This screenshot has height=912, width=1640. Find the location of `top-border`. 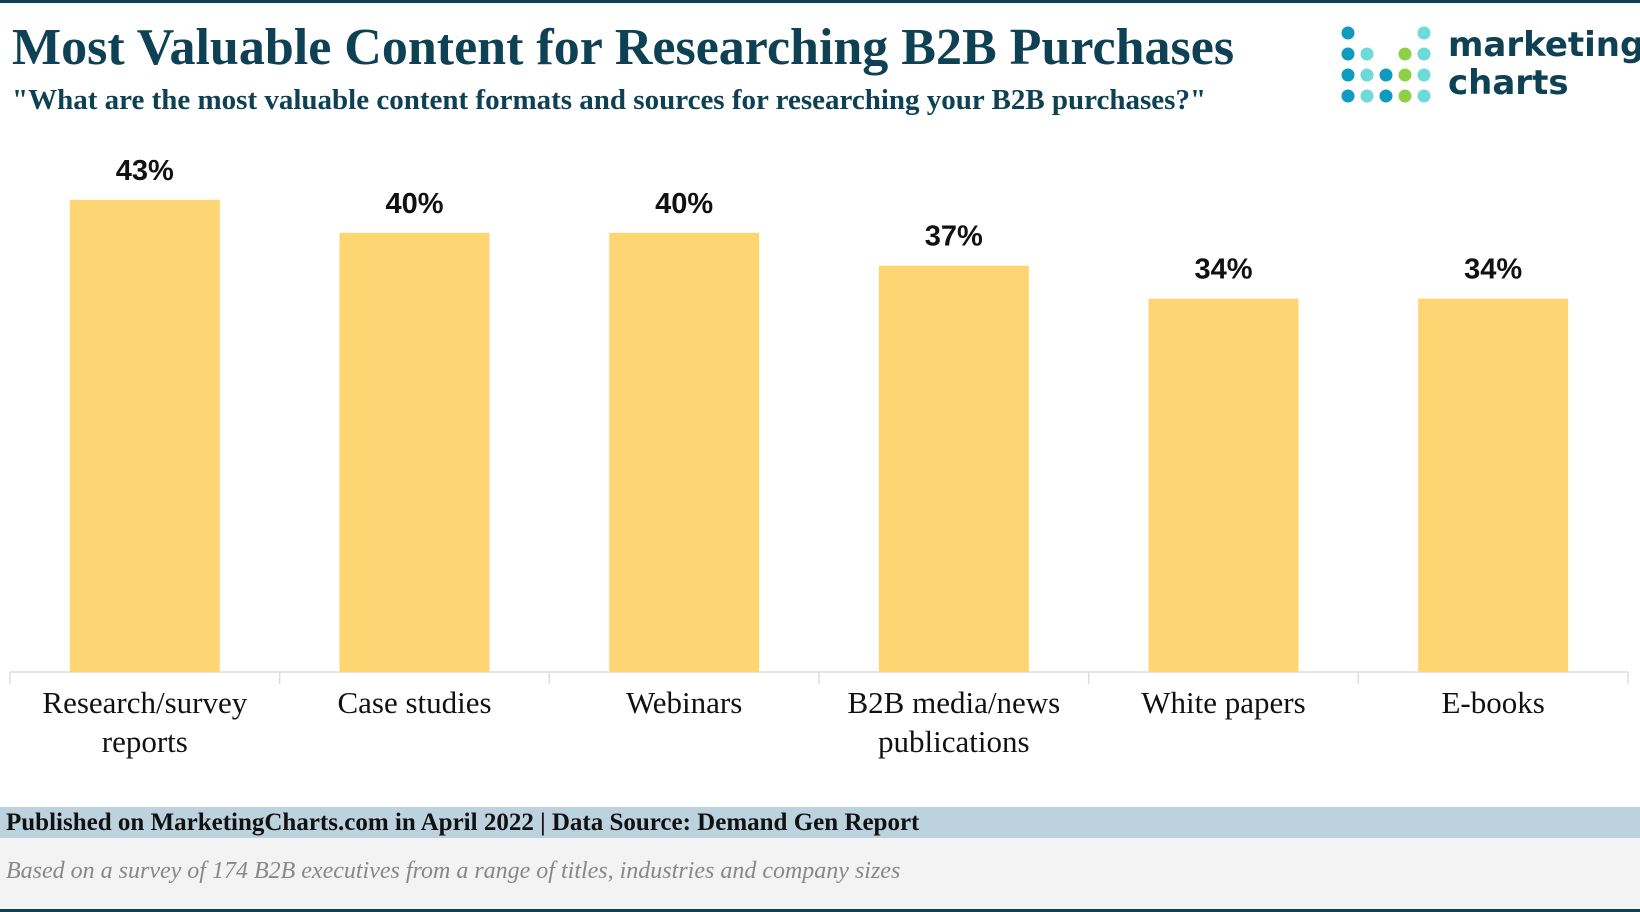

top-border is located at coordinates (820, 1).